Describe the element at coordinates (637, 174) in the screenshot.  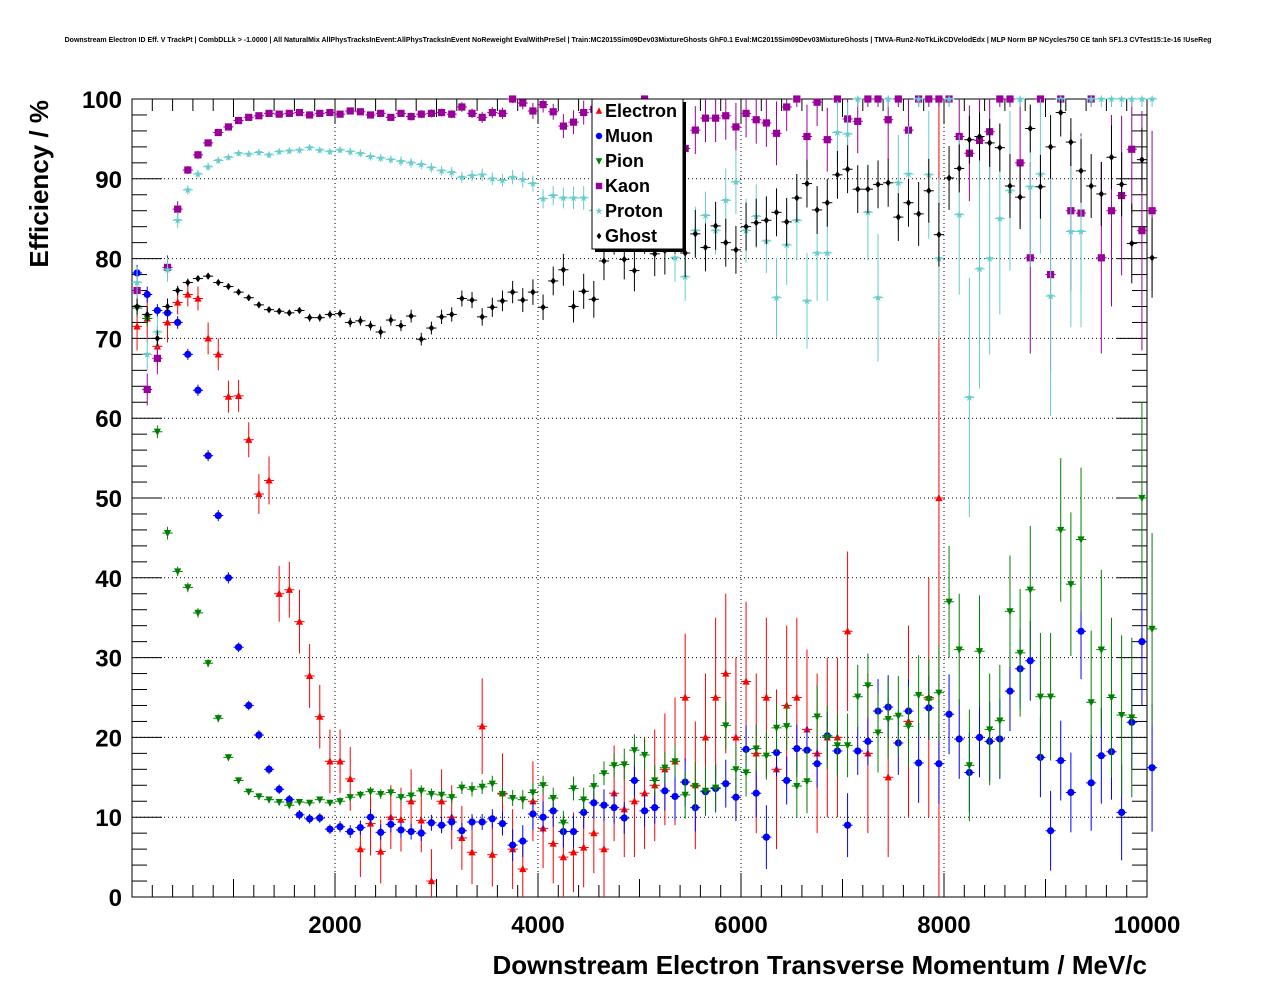
I see `legend-box` at that location.